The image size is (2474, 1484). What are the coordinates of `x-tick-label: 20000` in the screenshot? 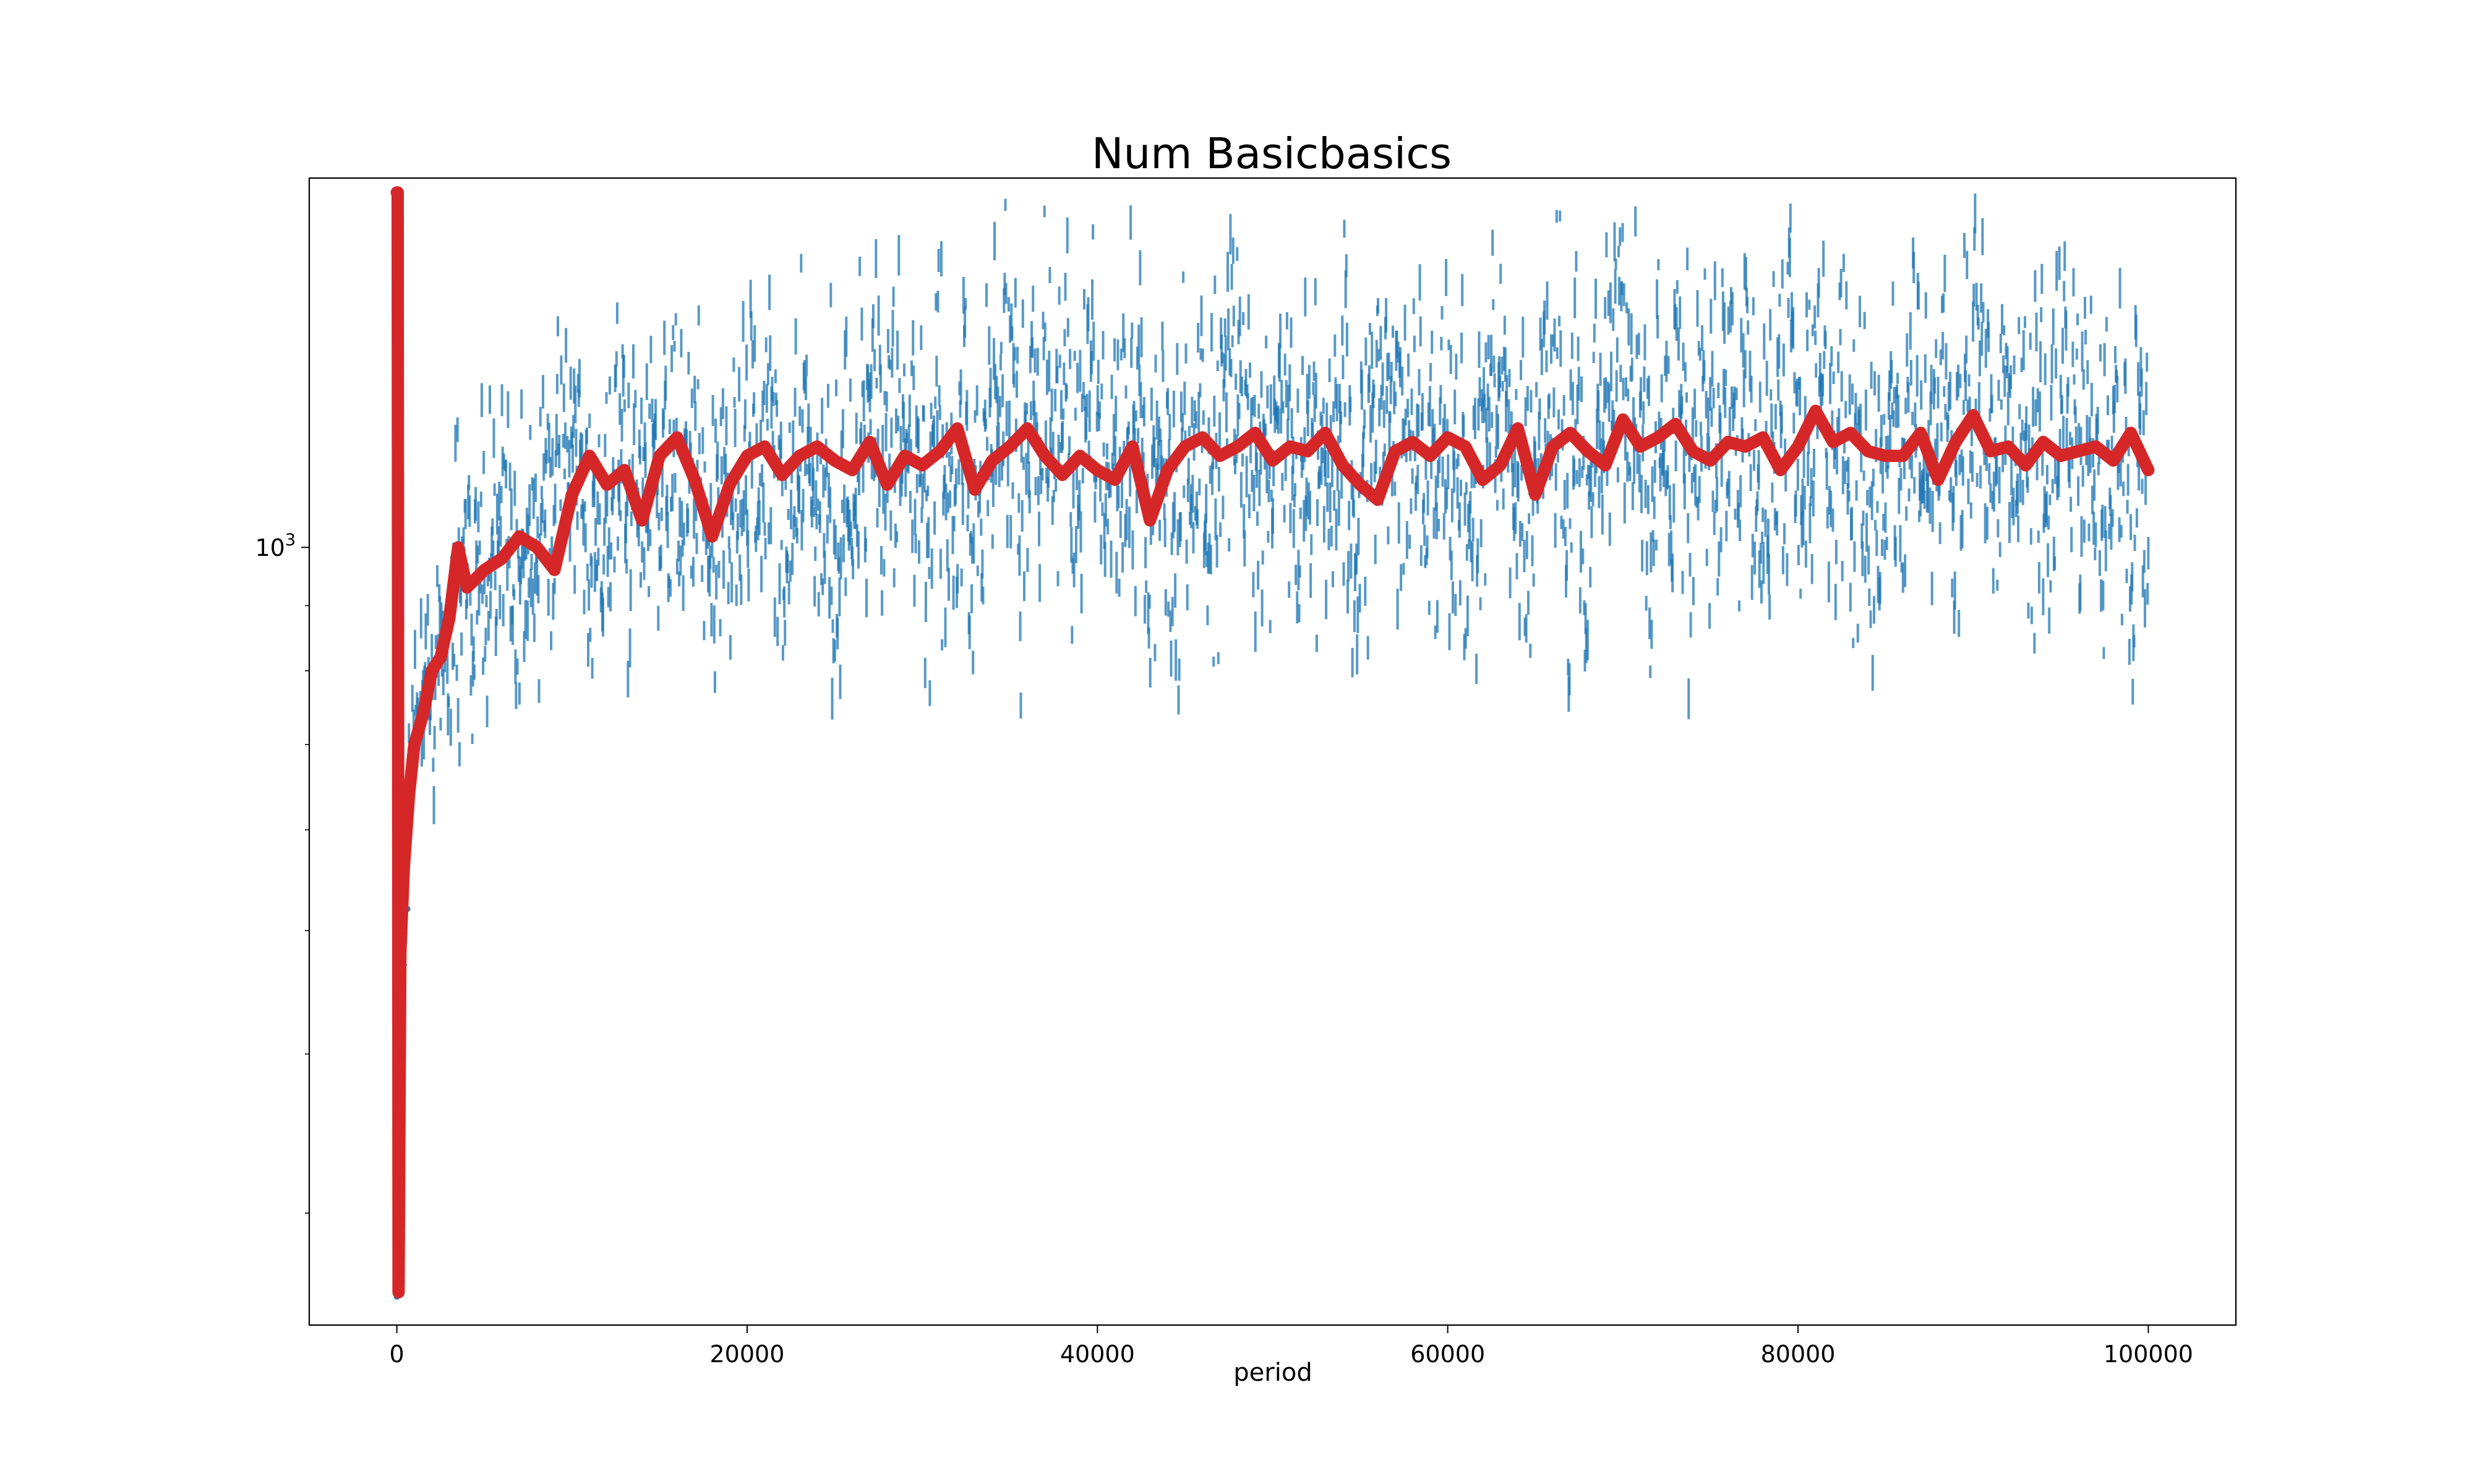 It's located at (747, 1354).